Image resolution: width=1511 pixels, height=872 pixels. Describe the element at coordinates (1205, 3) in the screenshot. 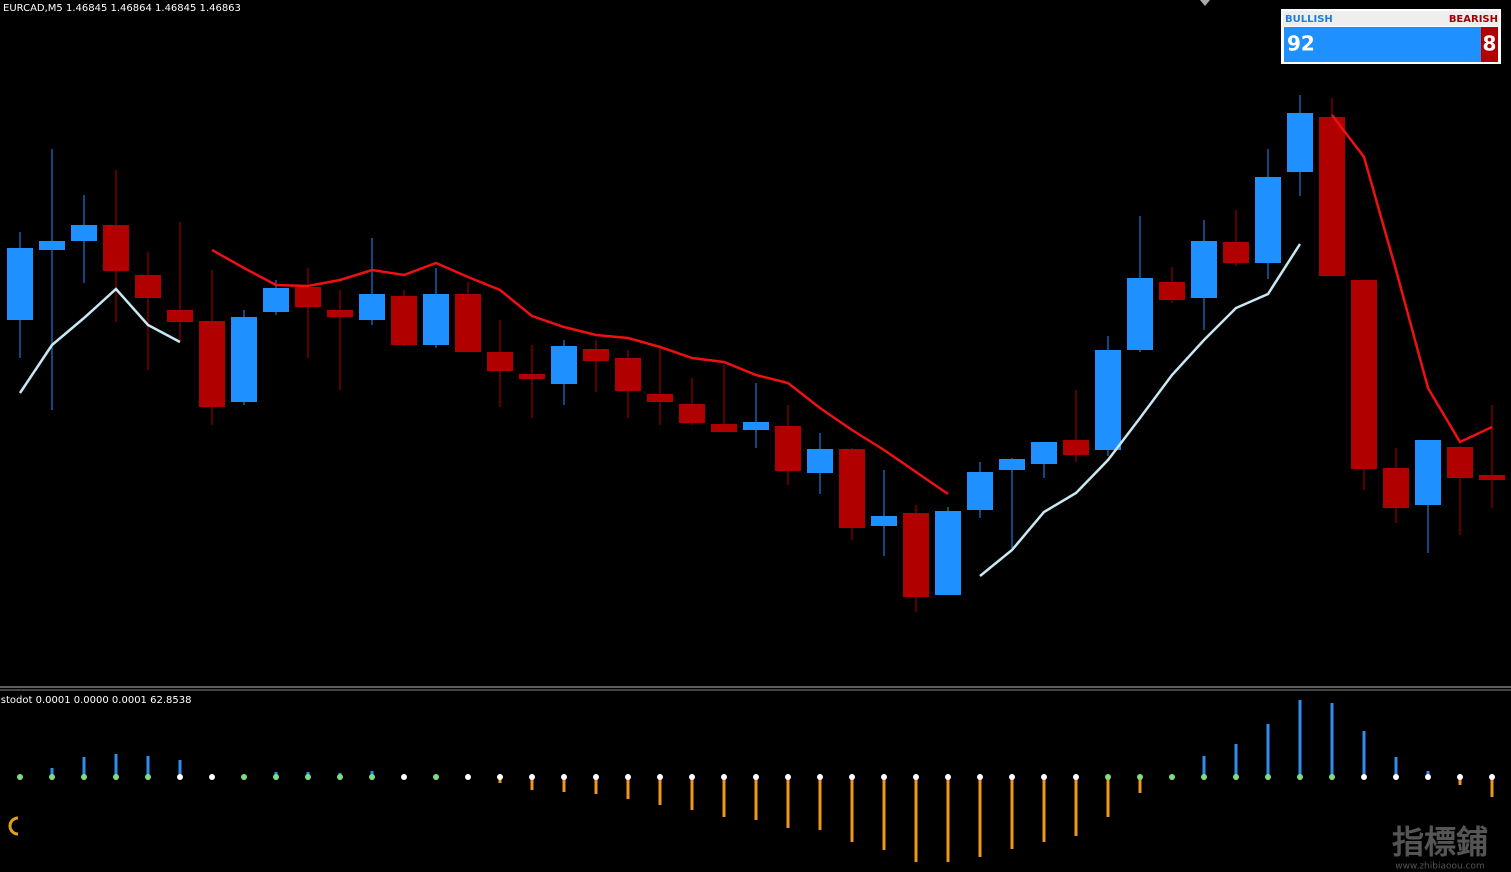

I see `shift-marker` at that location.